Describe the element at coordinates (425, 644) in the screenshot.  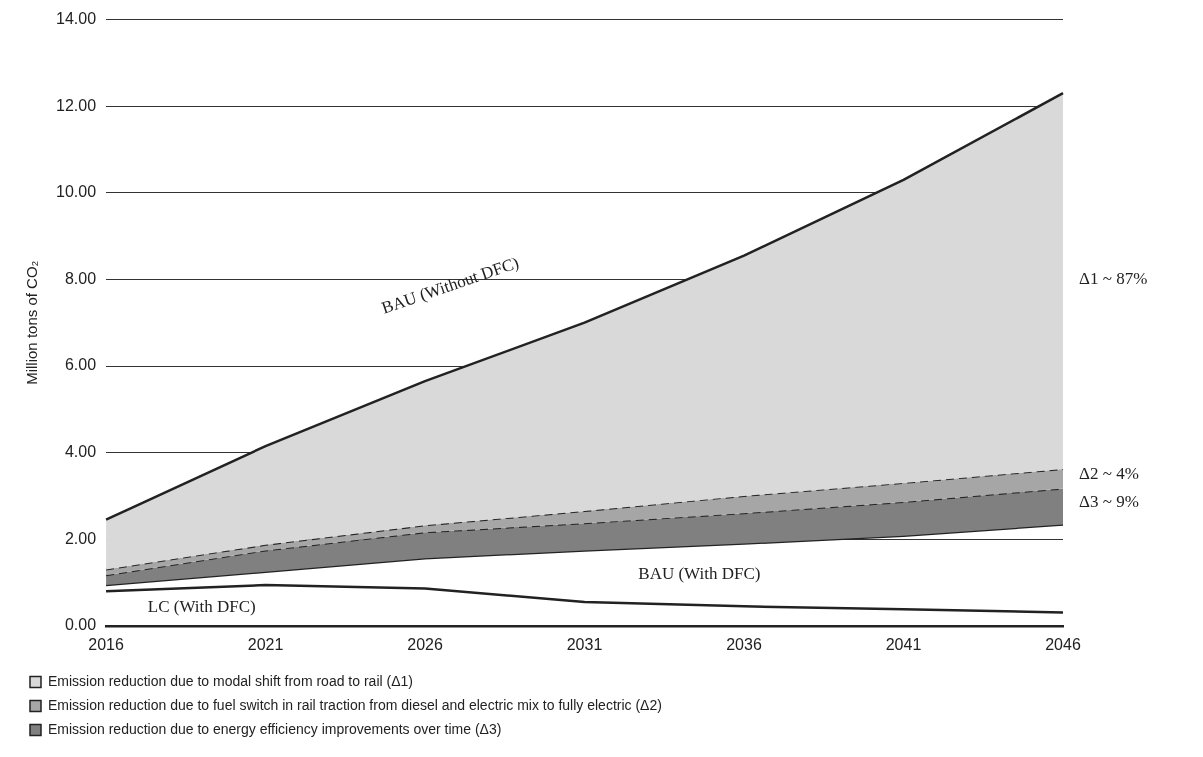
I see `x-tick-label: 2026` at that location.